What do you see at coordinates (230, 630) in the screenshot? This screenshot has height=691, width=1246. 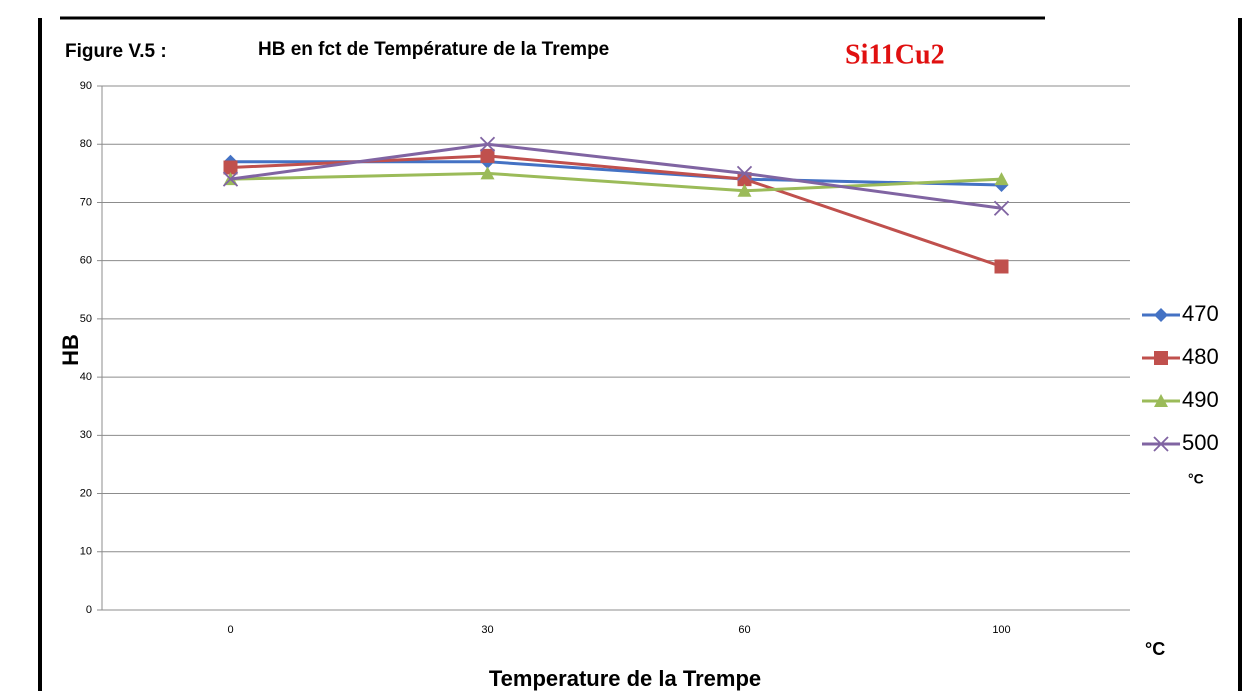 I see `x-tick-label: 0` at bounding box center [230, 630].